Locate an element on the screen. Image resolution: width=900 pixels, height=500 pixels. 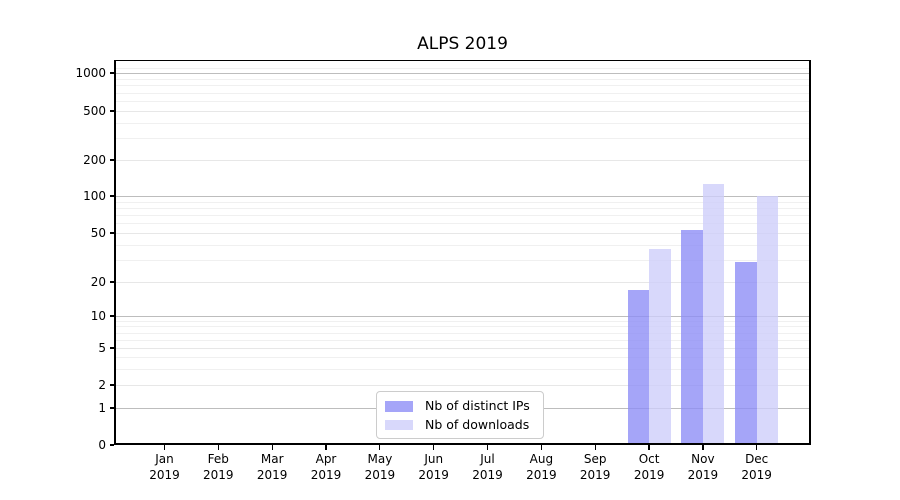
y-tick-label: 1000 is located at coordinates (90, 73).